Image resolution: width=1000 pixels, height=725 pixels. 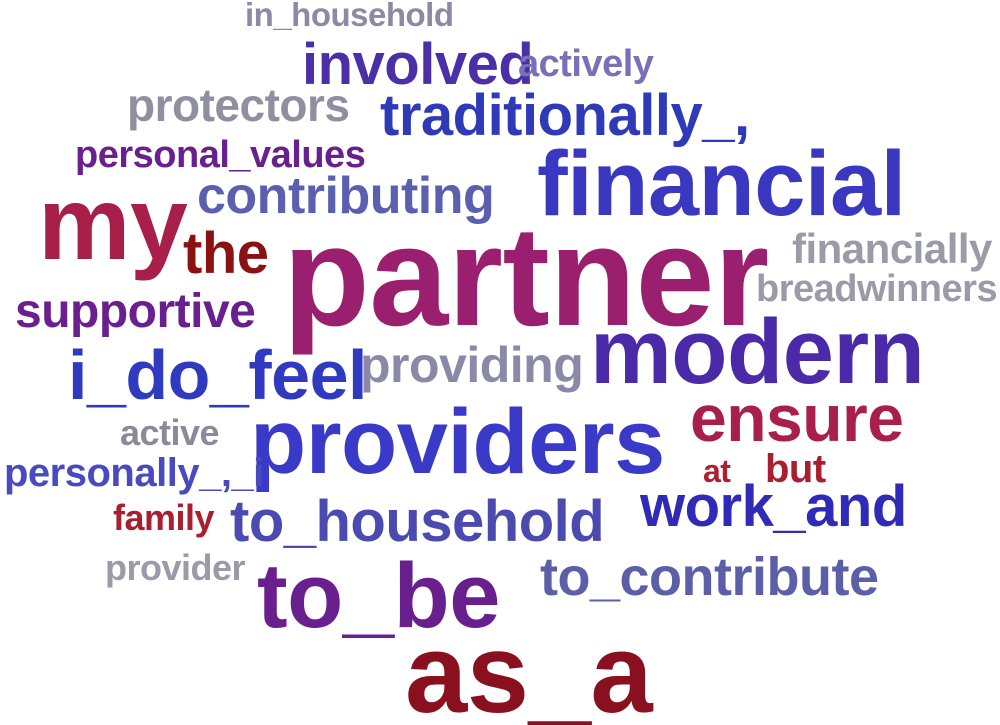 I want to click on word-at: at, so click(x=717, y=471).